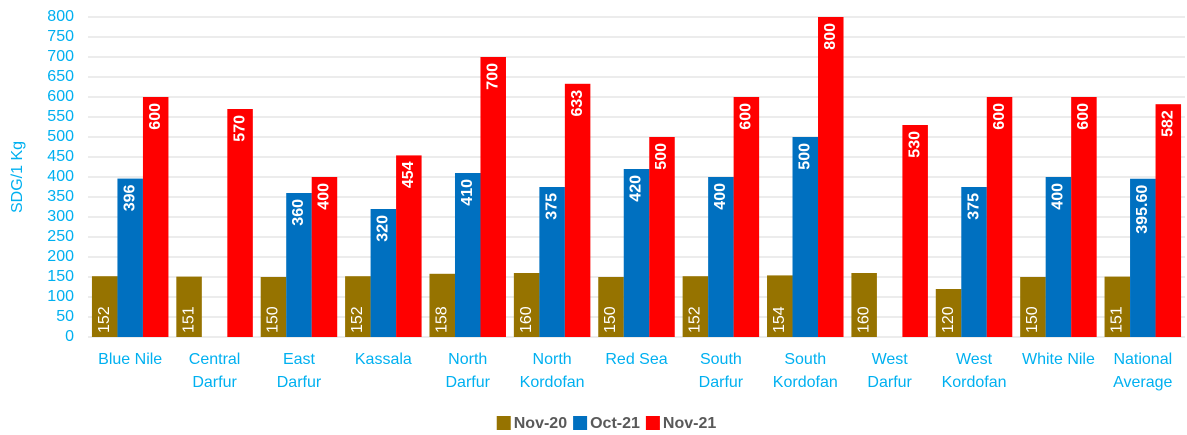 The width and height of the screenshot is (1187, 435). Describe the element at coordinates (129, 198) in the screenshot. I see `data-label: 396` at that location.